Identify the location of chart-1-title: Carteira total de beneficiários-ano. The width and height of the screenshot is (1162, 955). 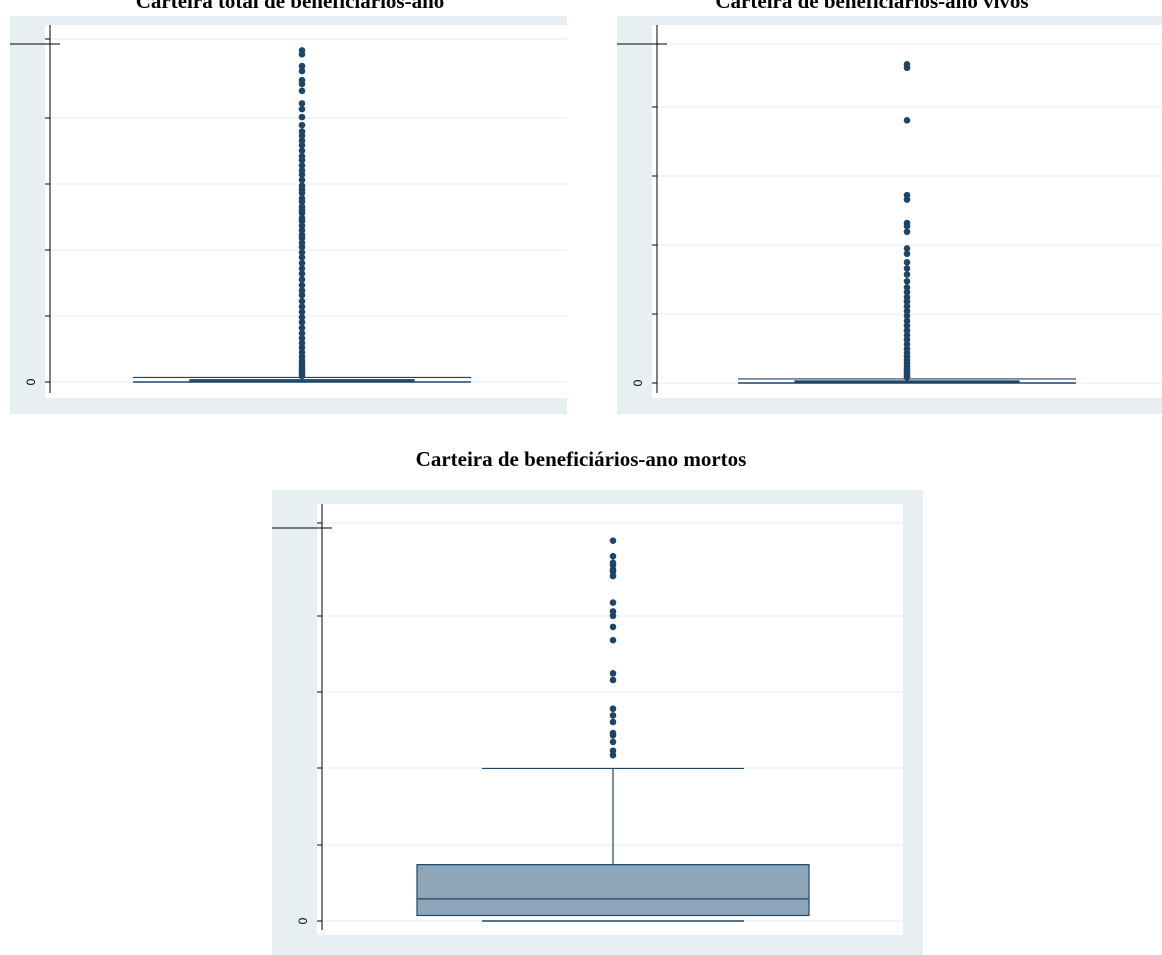
(290, 6).